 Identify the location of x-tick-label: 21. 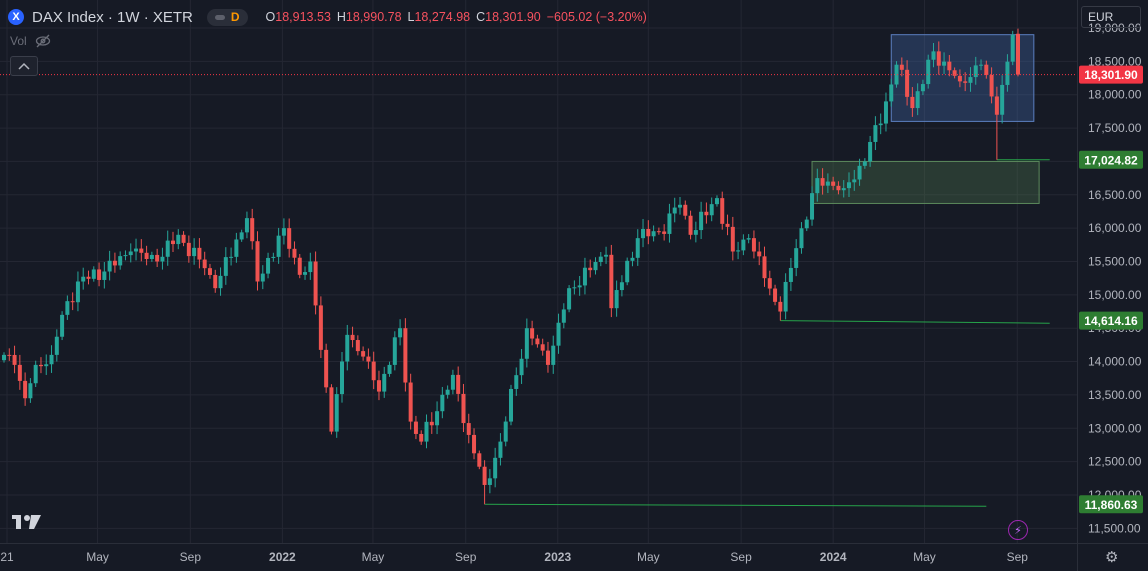
(7, 557).